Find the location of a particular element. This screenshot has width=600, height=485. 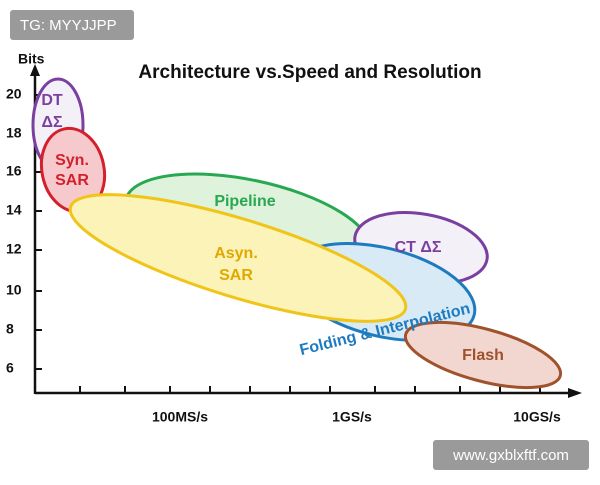

x-arrow is located at coordinates (575, 393).